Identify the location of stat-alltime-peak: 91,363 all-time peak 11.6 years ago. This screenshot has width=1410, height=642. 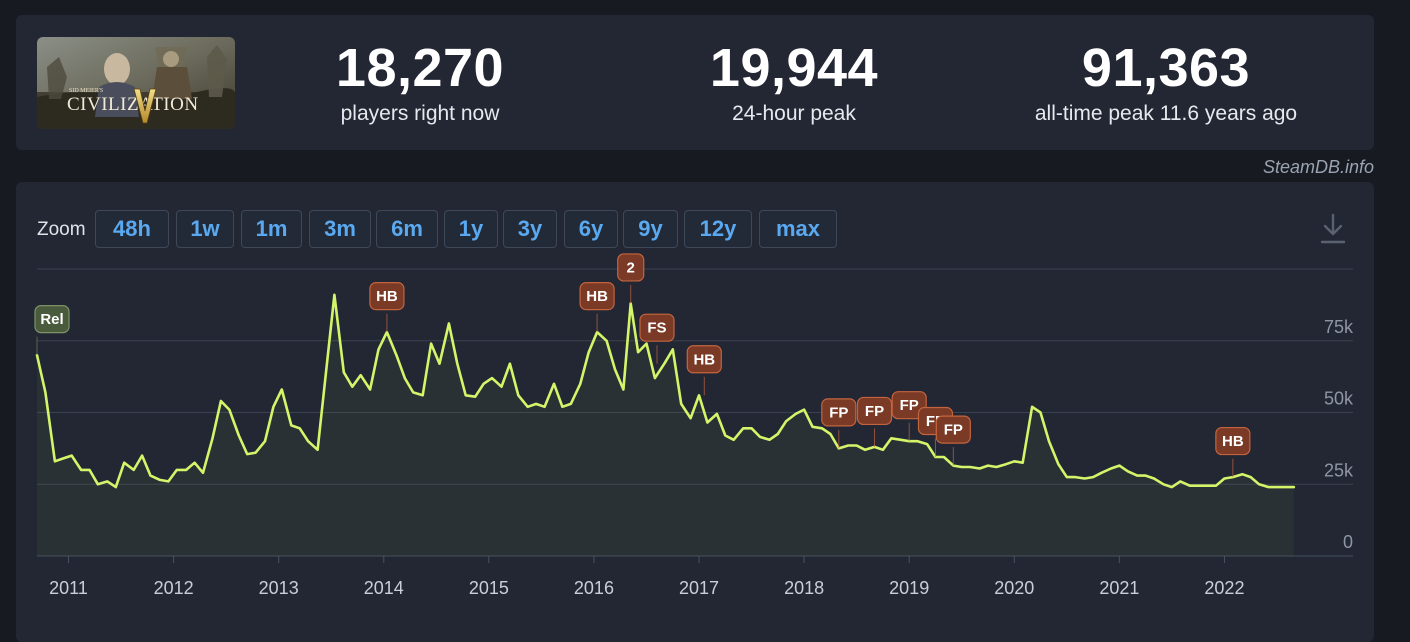
(1166, 82).